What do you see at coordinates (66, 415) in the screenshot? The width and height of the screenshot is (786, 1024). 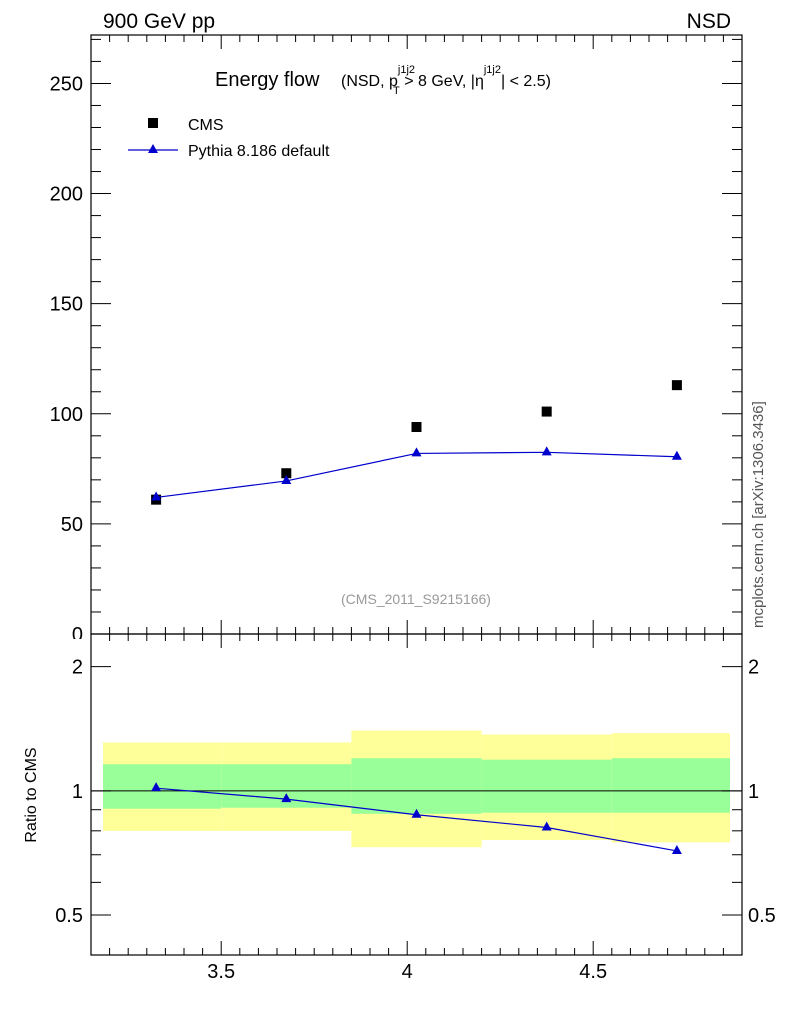 I see `y-tick-label: 100` at bounding box center [66, 415].